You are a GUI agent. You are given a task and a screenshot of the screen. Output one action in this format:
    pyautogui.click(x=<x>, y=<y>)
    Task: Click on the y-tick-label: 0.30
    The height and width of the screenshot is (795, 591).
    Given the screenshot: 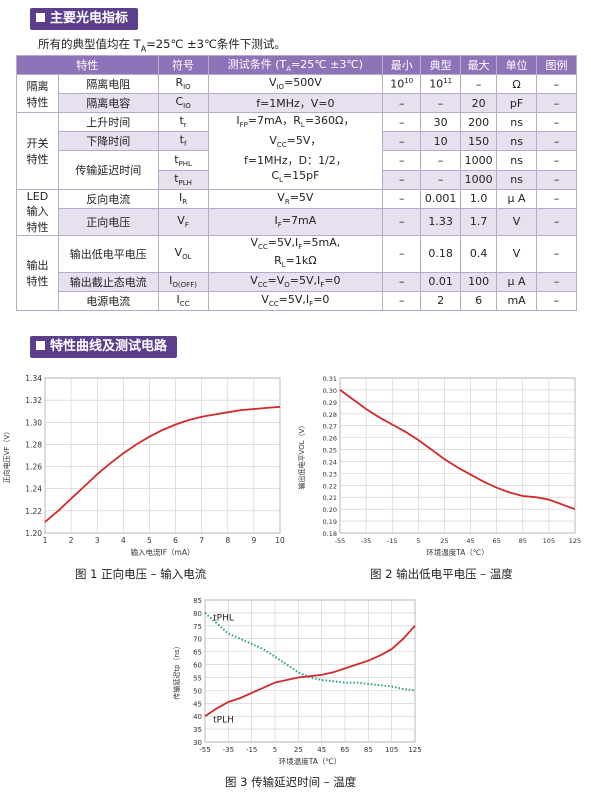 What is the action you would take?
    pyautogui.click(x=330, y=391)
    